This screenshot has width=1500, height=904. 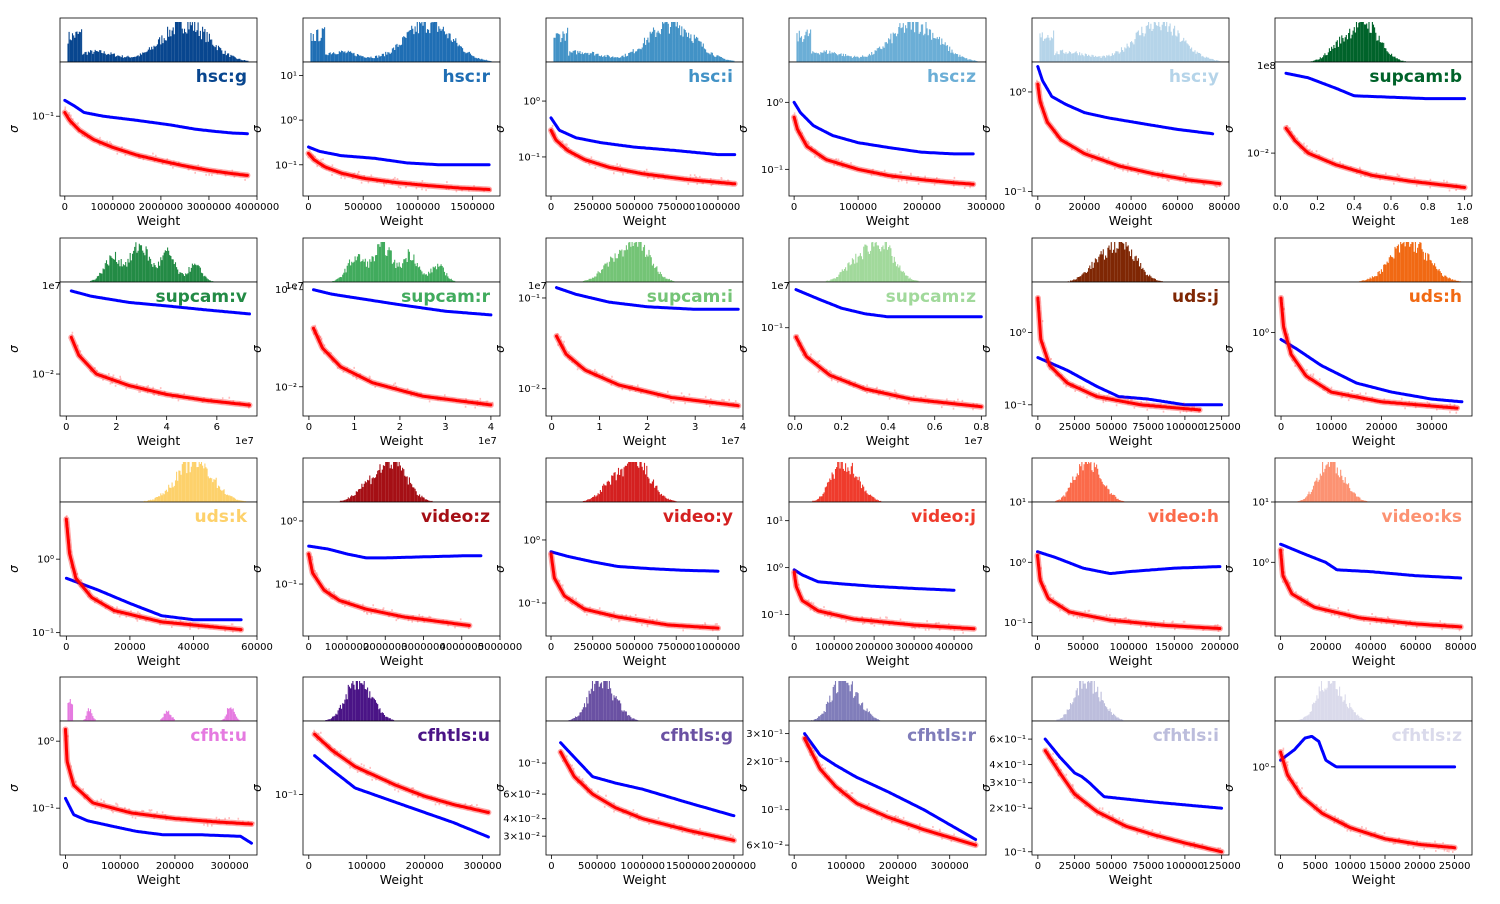 What do you see at coordinates (593, 207) in the screenshot?
I see `x-tick-label: 250000` at bounding box center [593, 207].